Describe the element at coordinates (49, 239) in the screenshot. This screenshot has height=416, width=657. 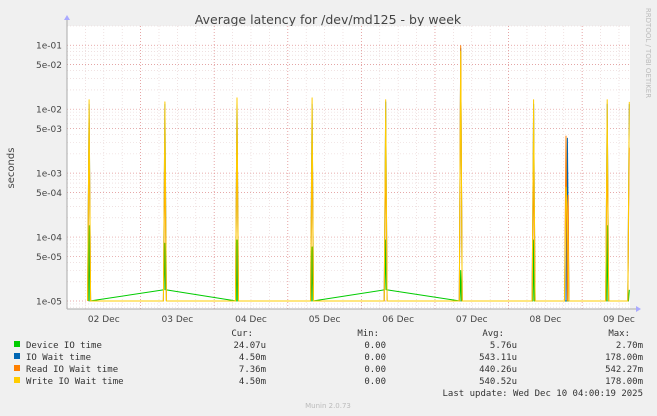
I see `y-tick-label: 1e-04` at that location.